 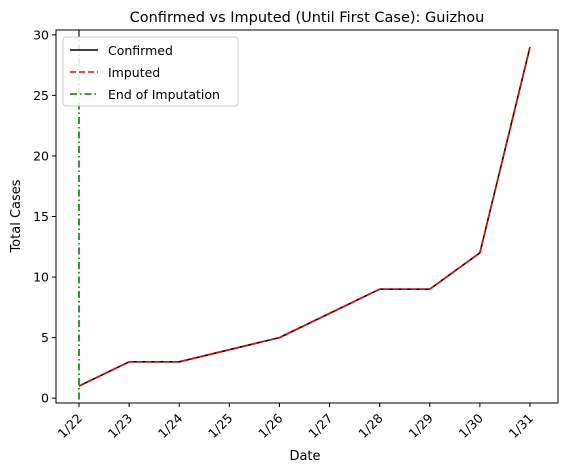 What do you see at coordinates (295, 422) in the screenshot?
I see `x-axis: 1/22 1/23 1/24 1/25 1/26 1/27 1/28 1/29 1/30 1/31` at bounding box center [295, 422].